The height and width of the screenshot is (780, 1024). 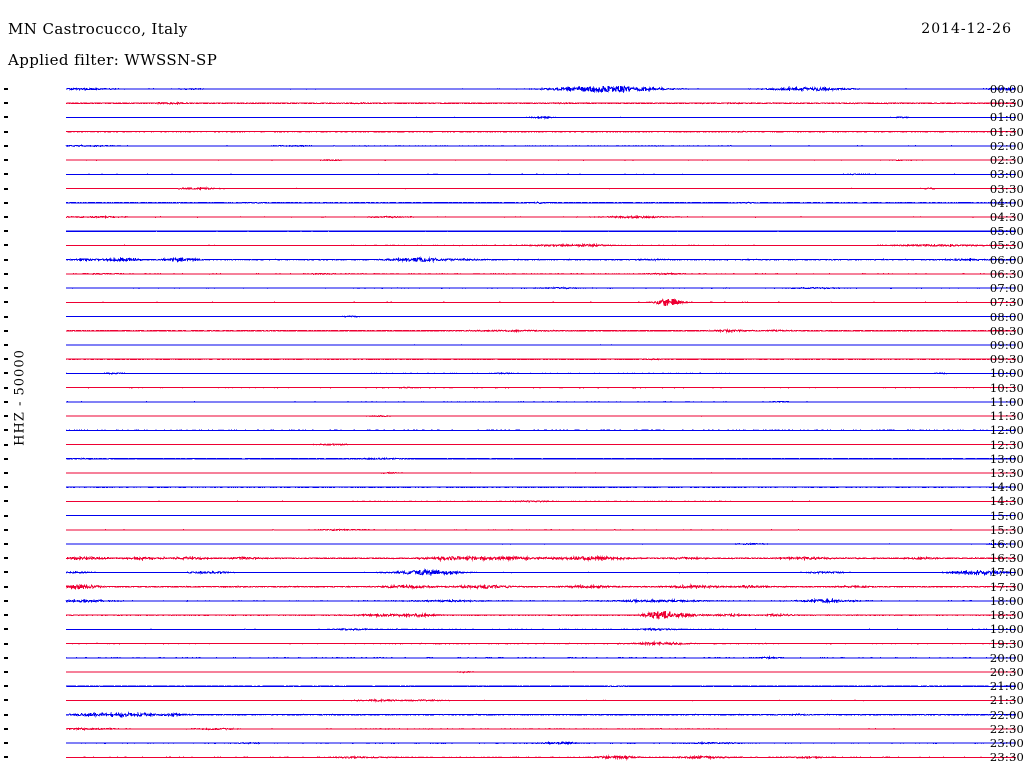 What do you see at coordinates (541, 672) in the screenshot?
I see `trace-2030` at bounding box center [541, 672].